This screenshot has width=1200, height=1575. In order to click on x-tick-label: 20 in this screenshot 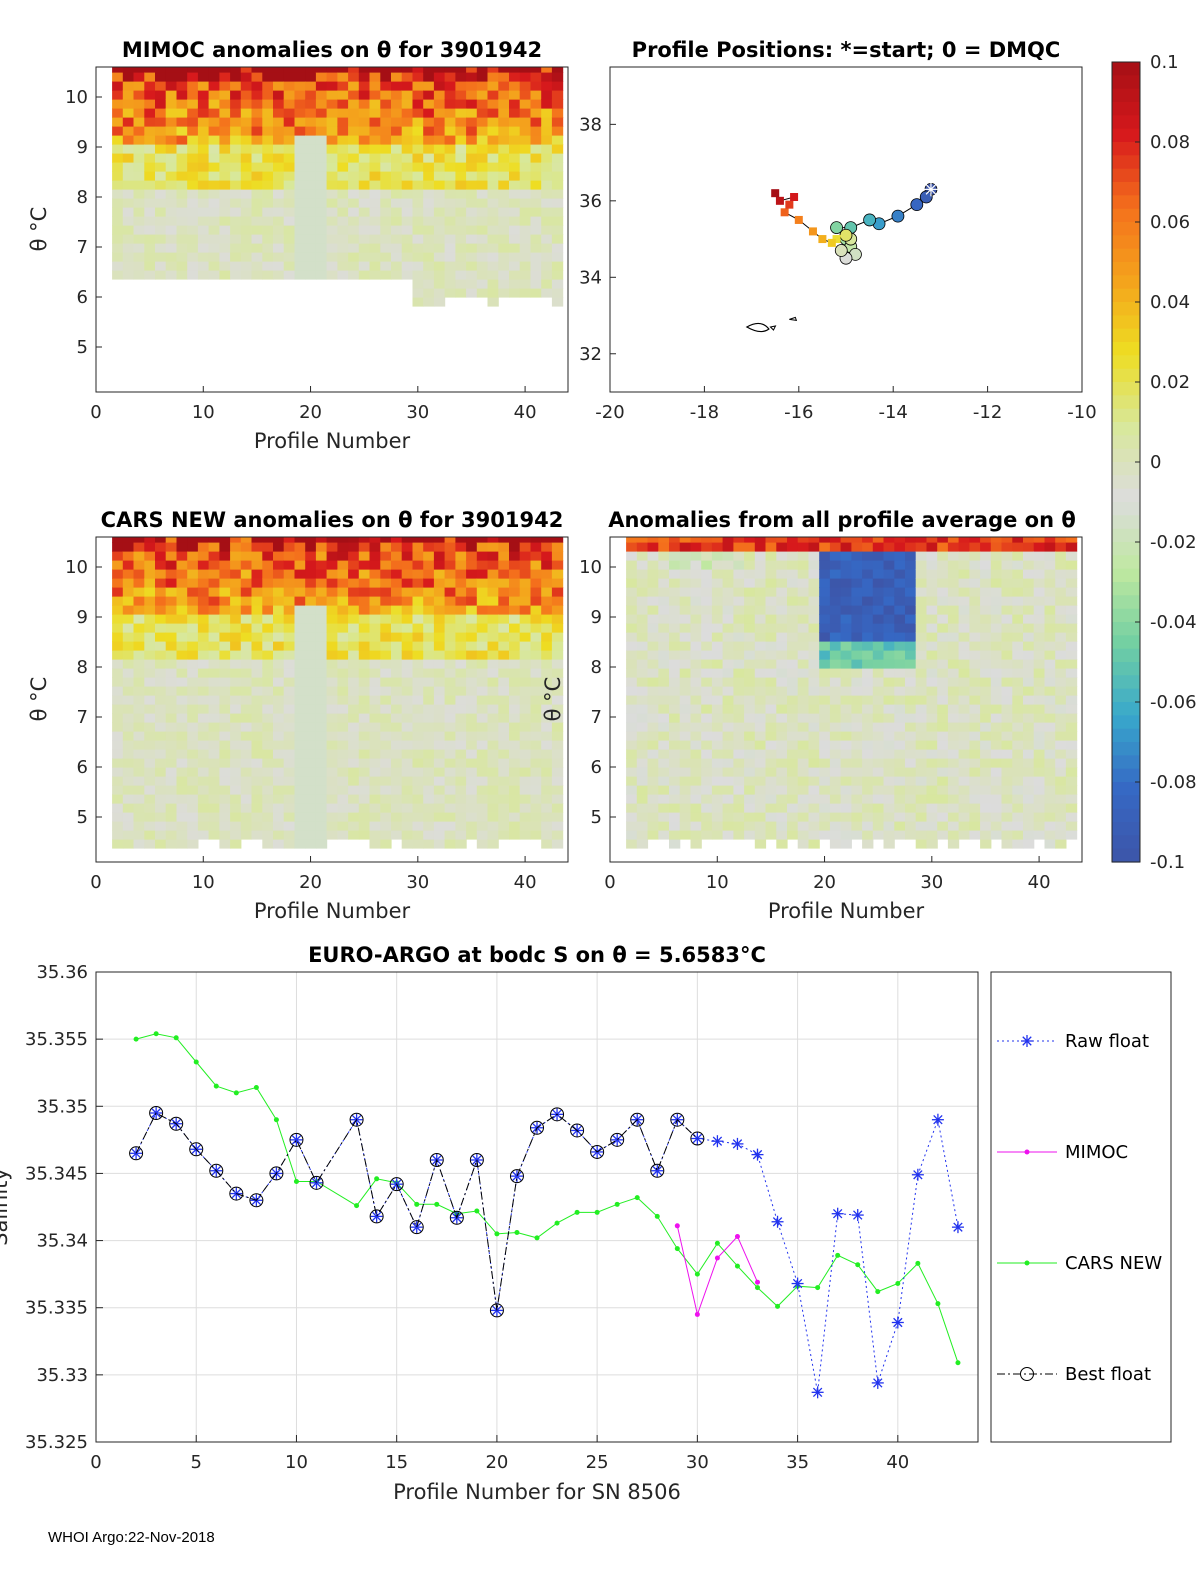, I will do `click(824, 882)`.